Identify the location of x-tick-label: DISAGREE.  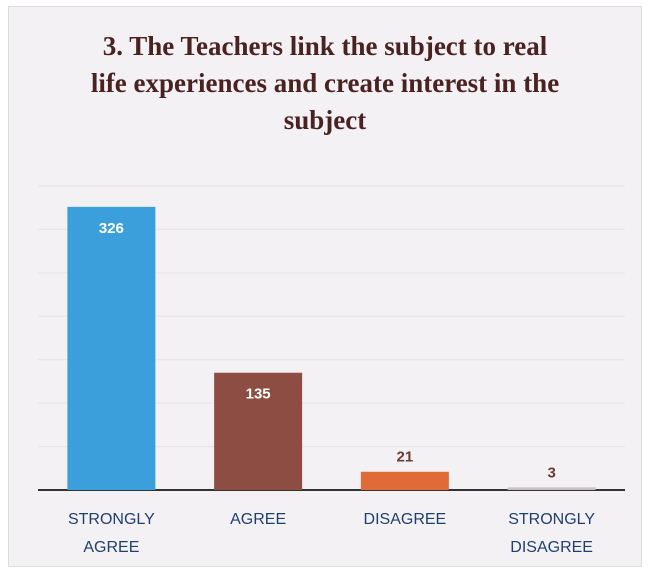
(405, 519).